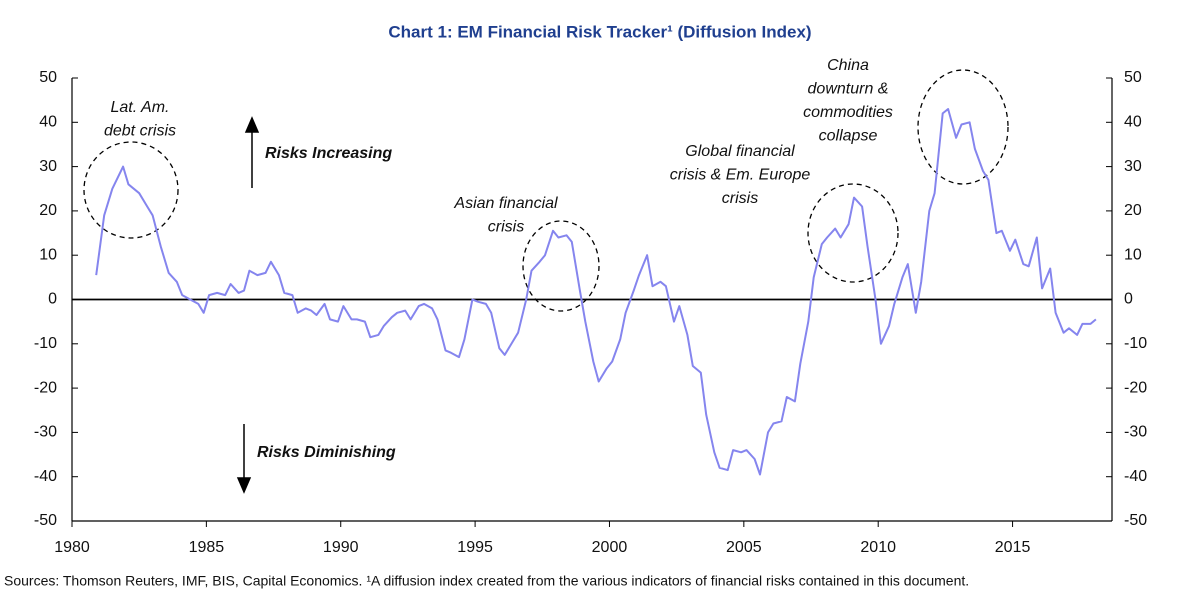  Describe the element at coordinates (1135, 476) in the screenshot. I see `y2-tick-label: -40` at that location.